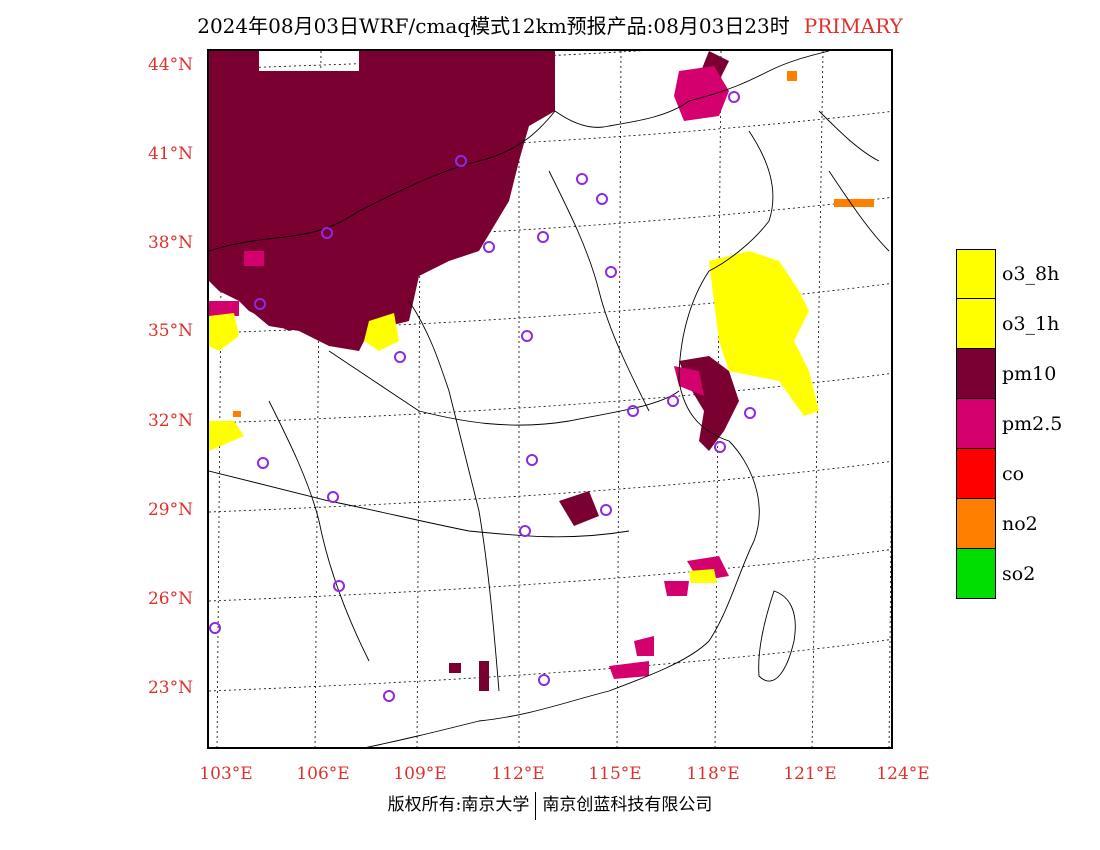 Image resolution: width=1100 pixels, height=850 pixels. I want to click on lat-label-41: 41°N, so click(170, 154).